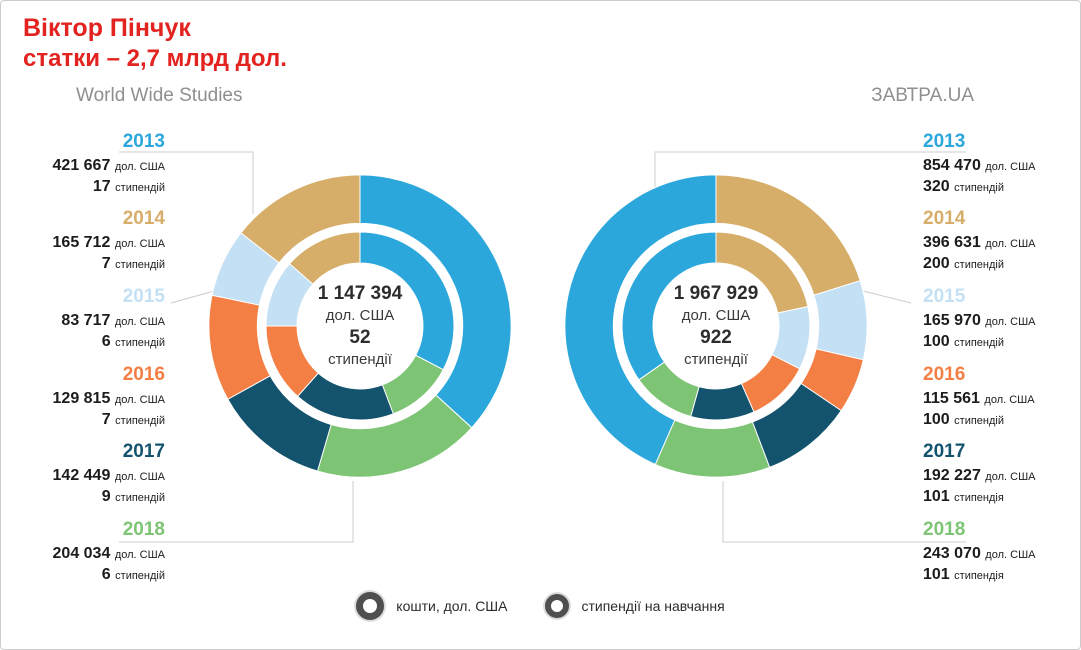  What do you see at coordinates (540, 606) in the screenshot?
I see `legend: кошти, дол. США стипендії на навчання` at bounding box center [540, 606].